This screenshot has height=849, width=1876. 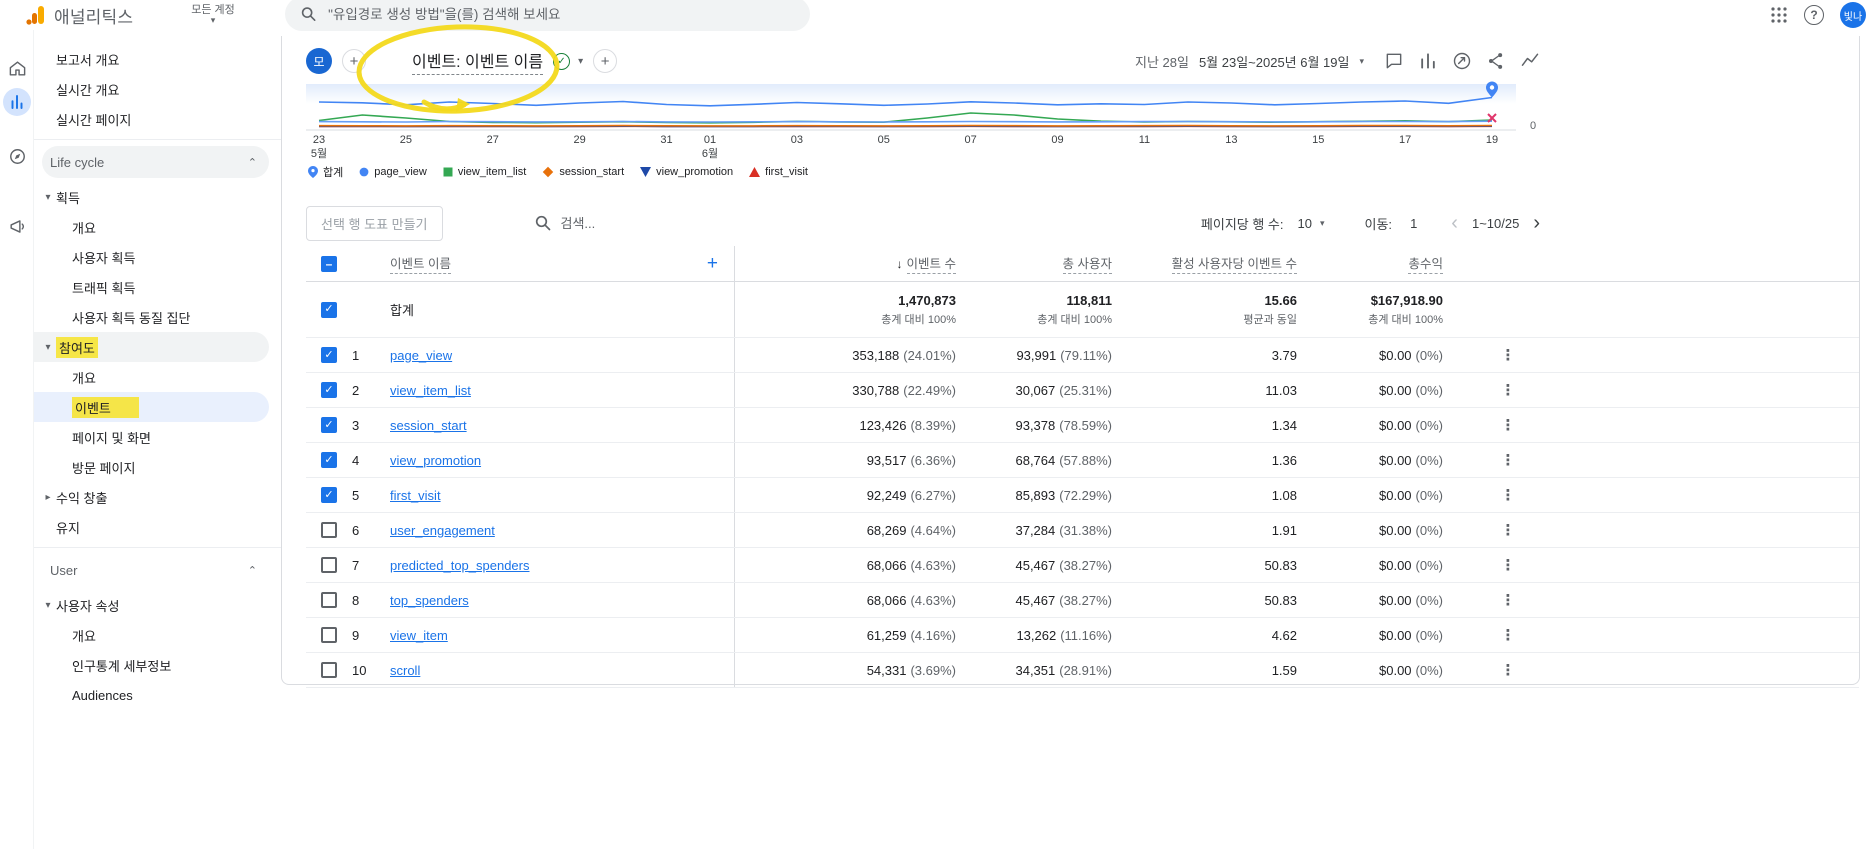 I want to click on compare-trend-icon, so click(x=1530, y=61).